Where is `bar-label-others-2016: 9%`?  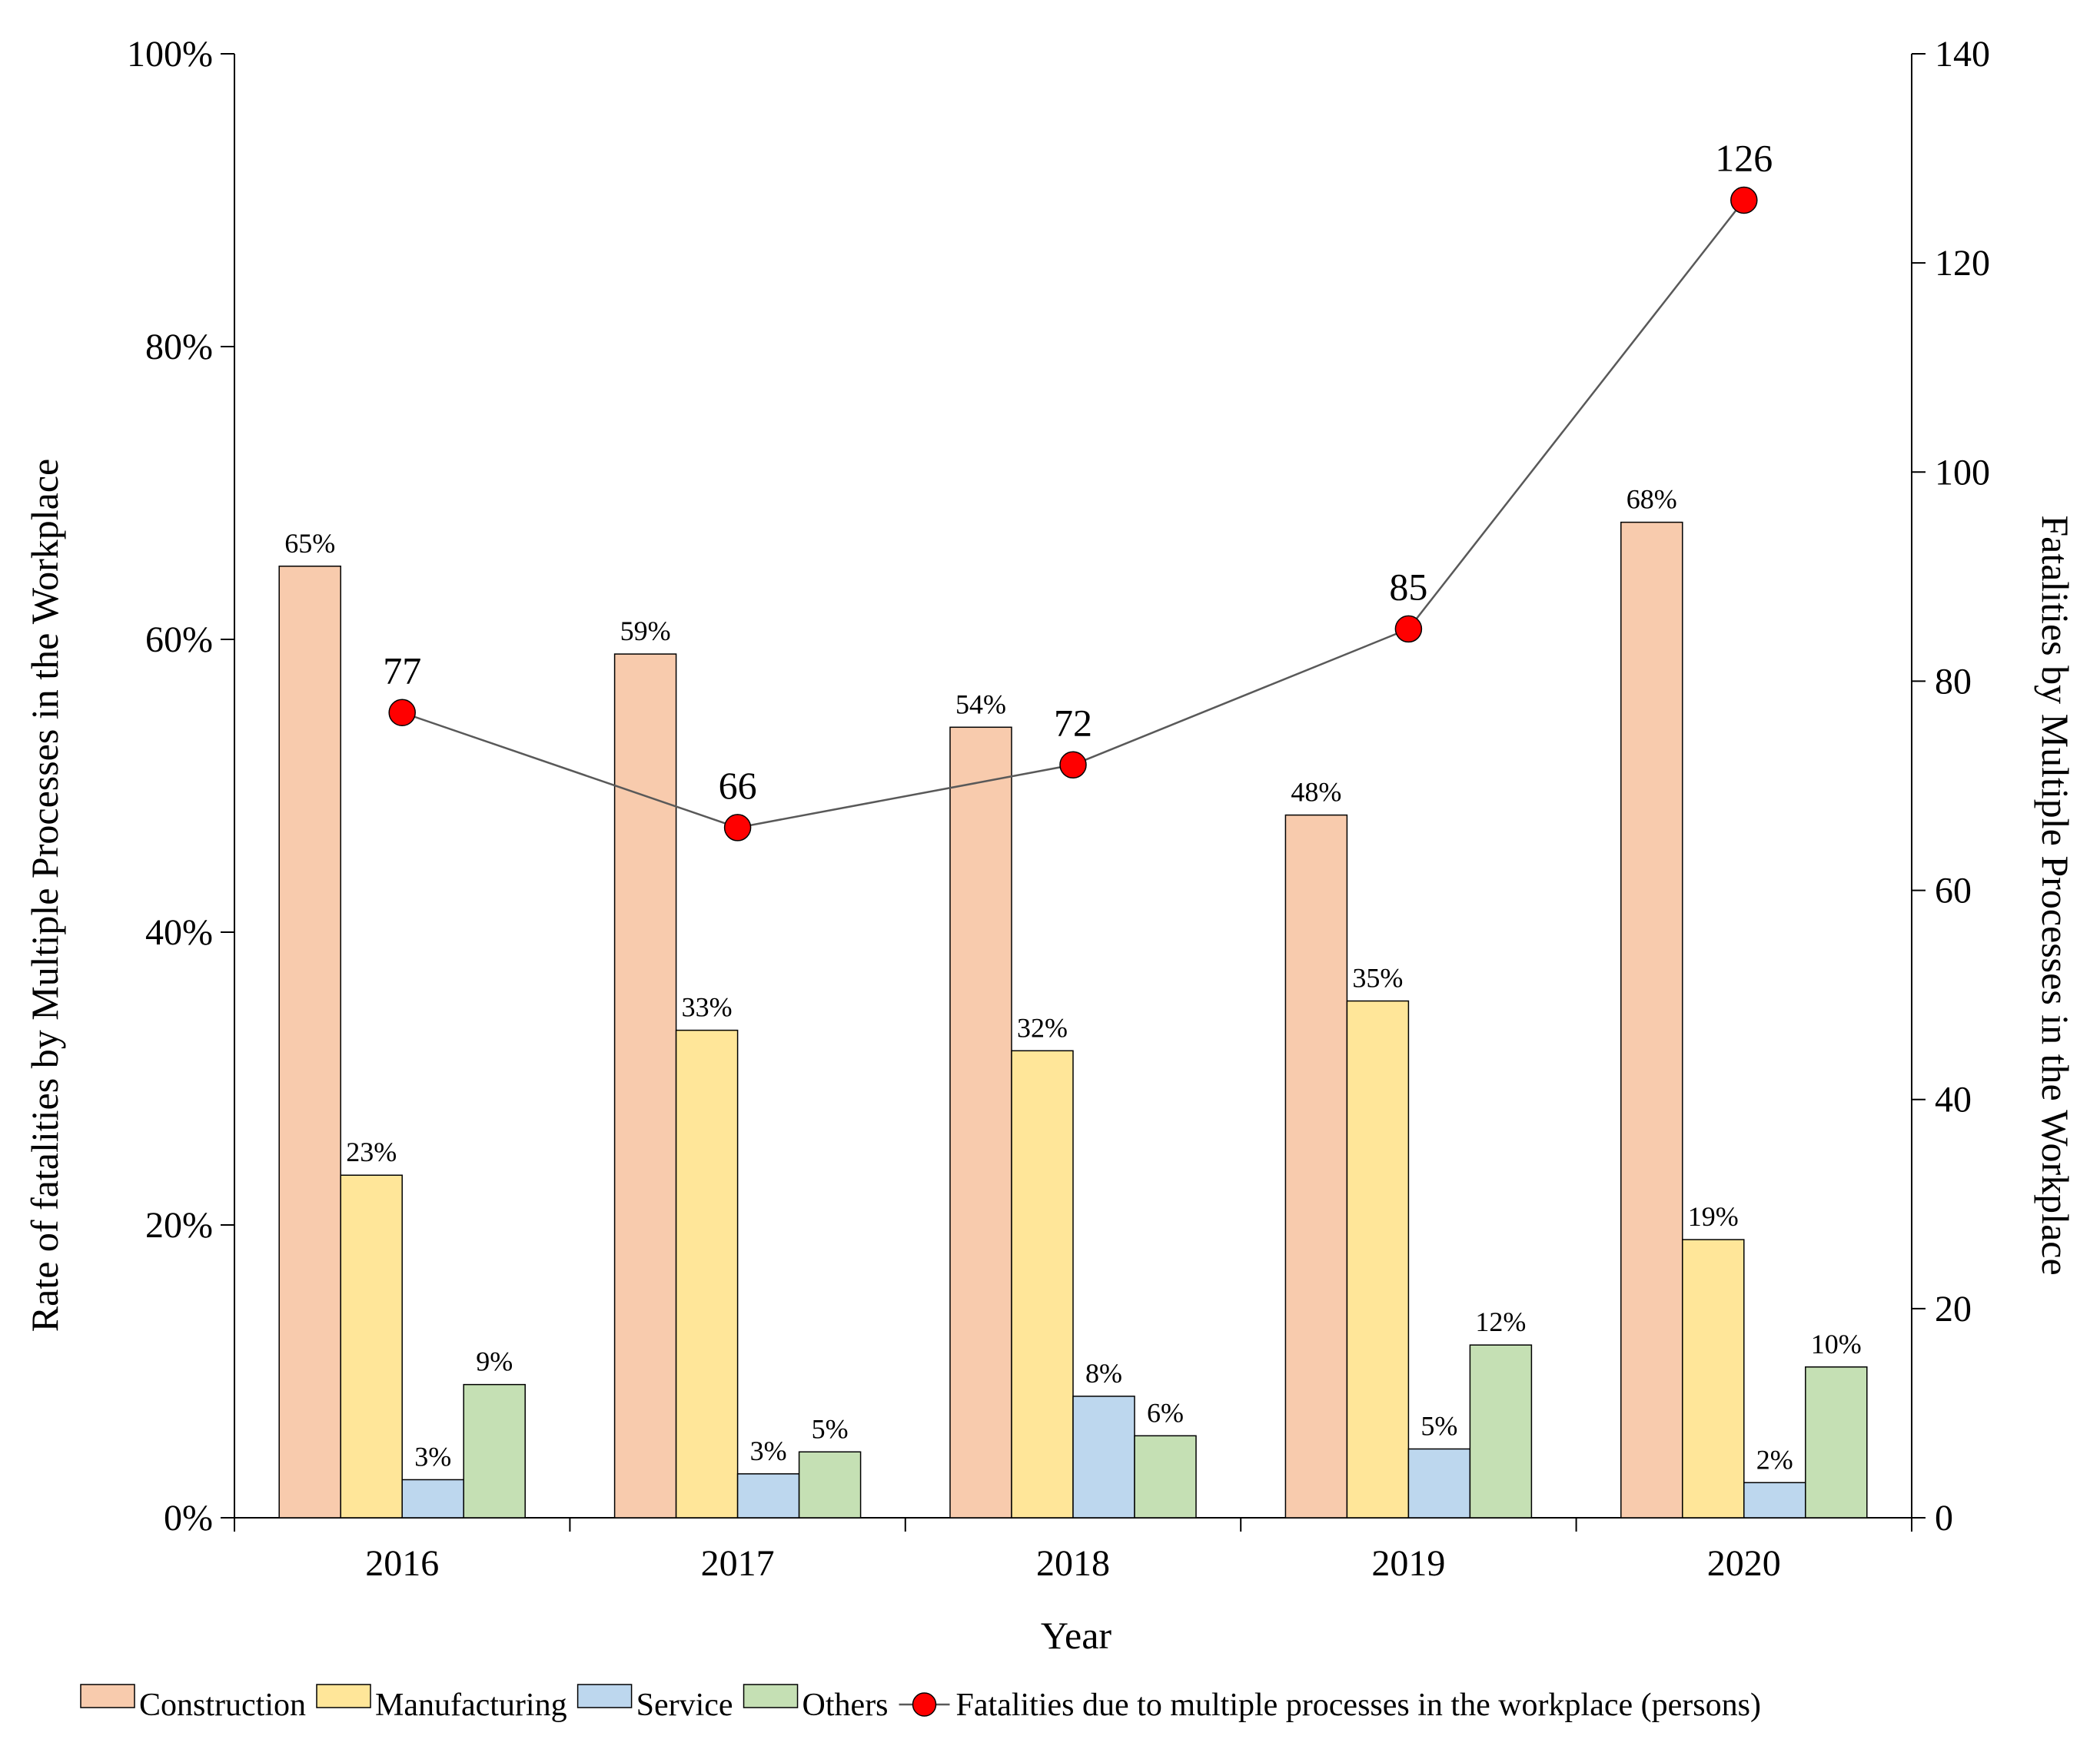
bar-label-others-2016: 9% is located at coordinates (494, 1361).